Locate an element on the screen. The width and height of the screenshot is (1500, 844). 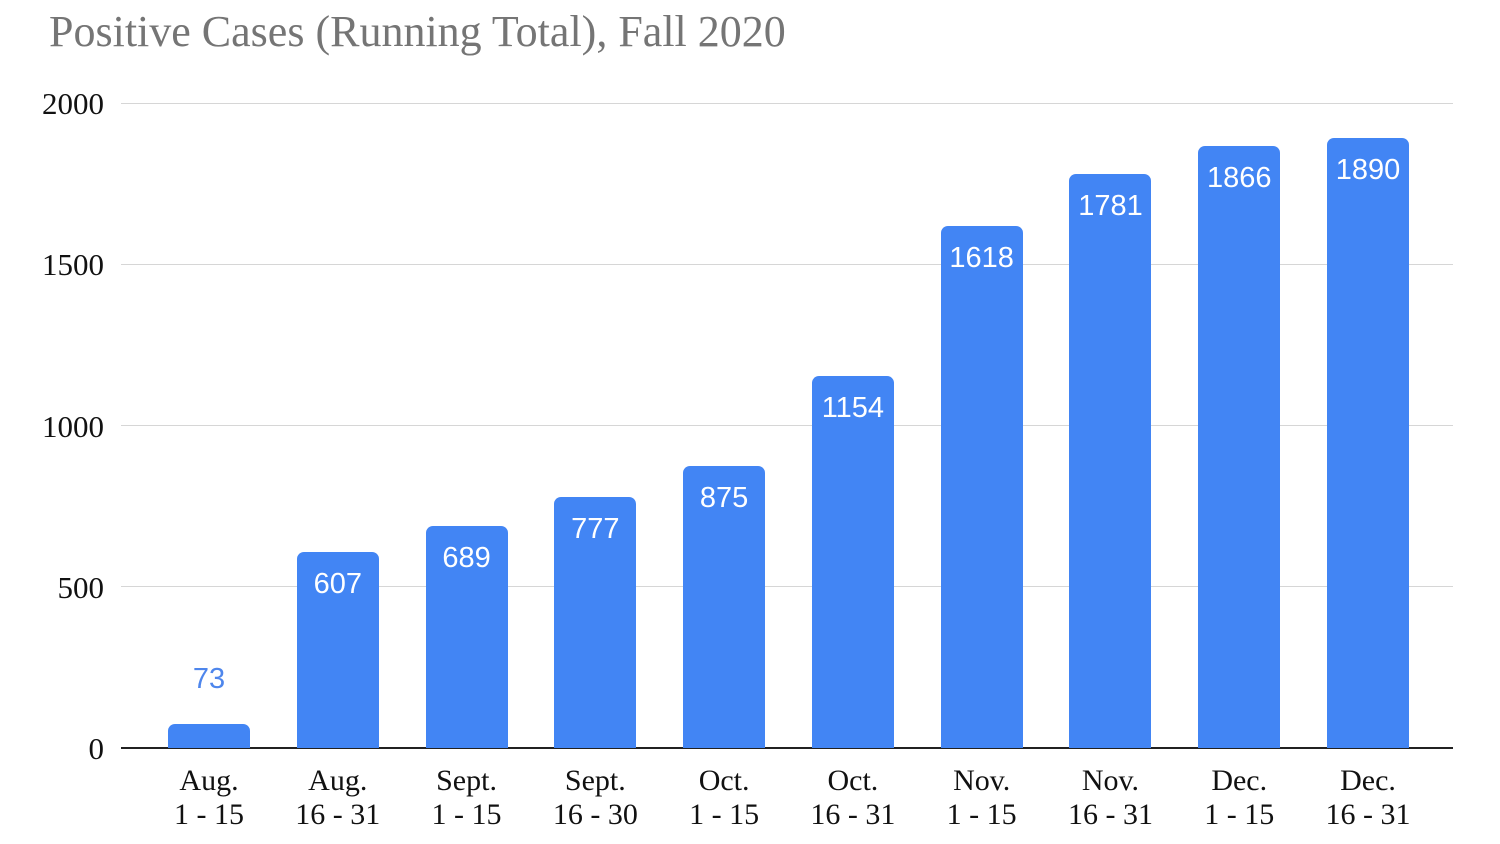
x-axis-category-label: Dec. 1 - 15 is located at coordinates (1239, 798).